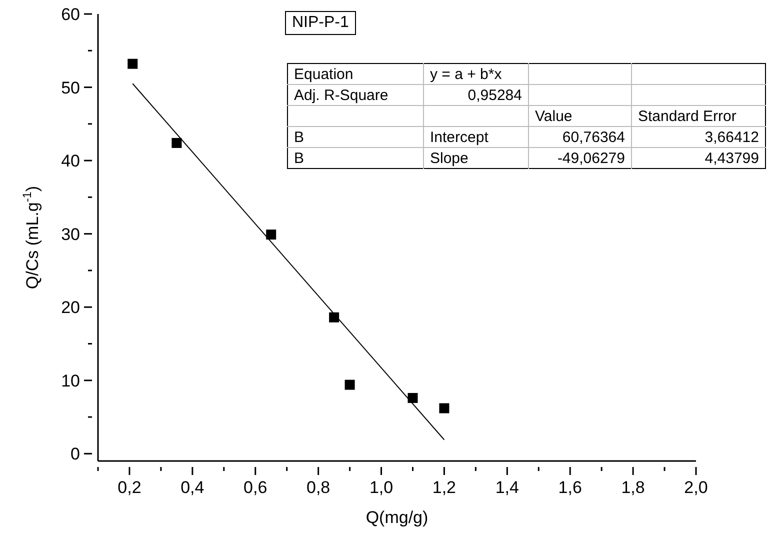  Describe the element at coordinates (320, 23) in the screenshot. I see `annotation: NIP-P-1` at that location.